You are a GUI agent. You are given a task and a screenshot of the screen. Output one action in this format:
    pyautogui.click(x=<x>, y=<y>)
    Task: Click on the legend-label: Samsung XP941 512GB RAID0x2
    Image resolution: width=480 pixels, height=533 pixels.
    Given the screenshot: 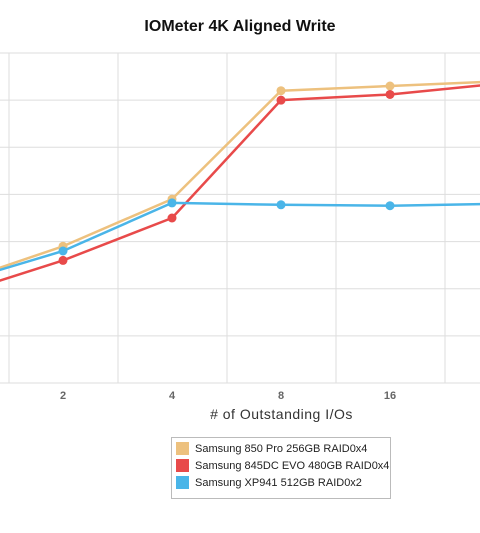 What is the action you would take?
    pyautogui.click(x=278, y=482)
    